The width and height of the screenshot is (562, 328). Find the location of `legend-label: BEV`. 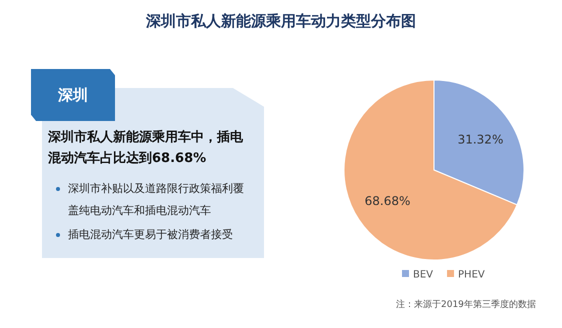

legend-label: BEV is located at coordinates (423, 275).